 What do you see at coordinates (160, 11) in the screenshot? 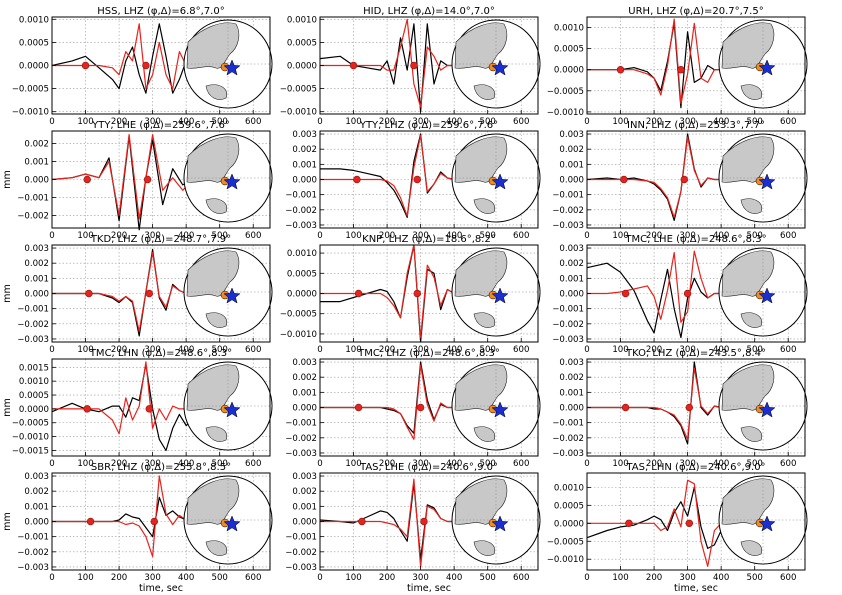
I see `panel-title: HSS, LHZ (φ,Δ)=6.8°,7.0°` at bounding box center [160, 11].